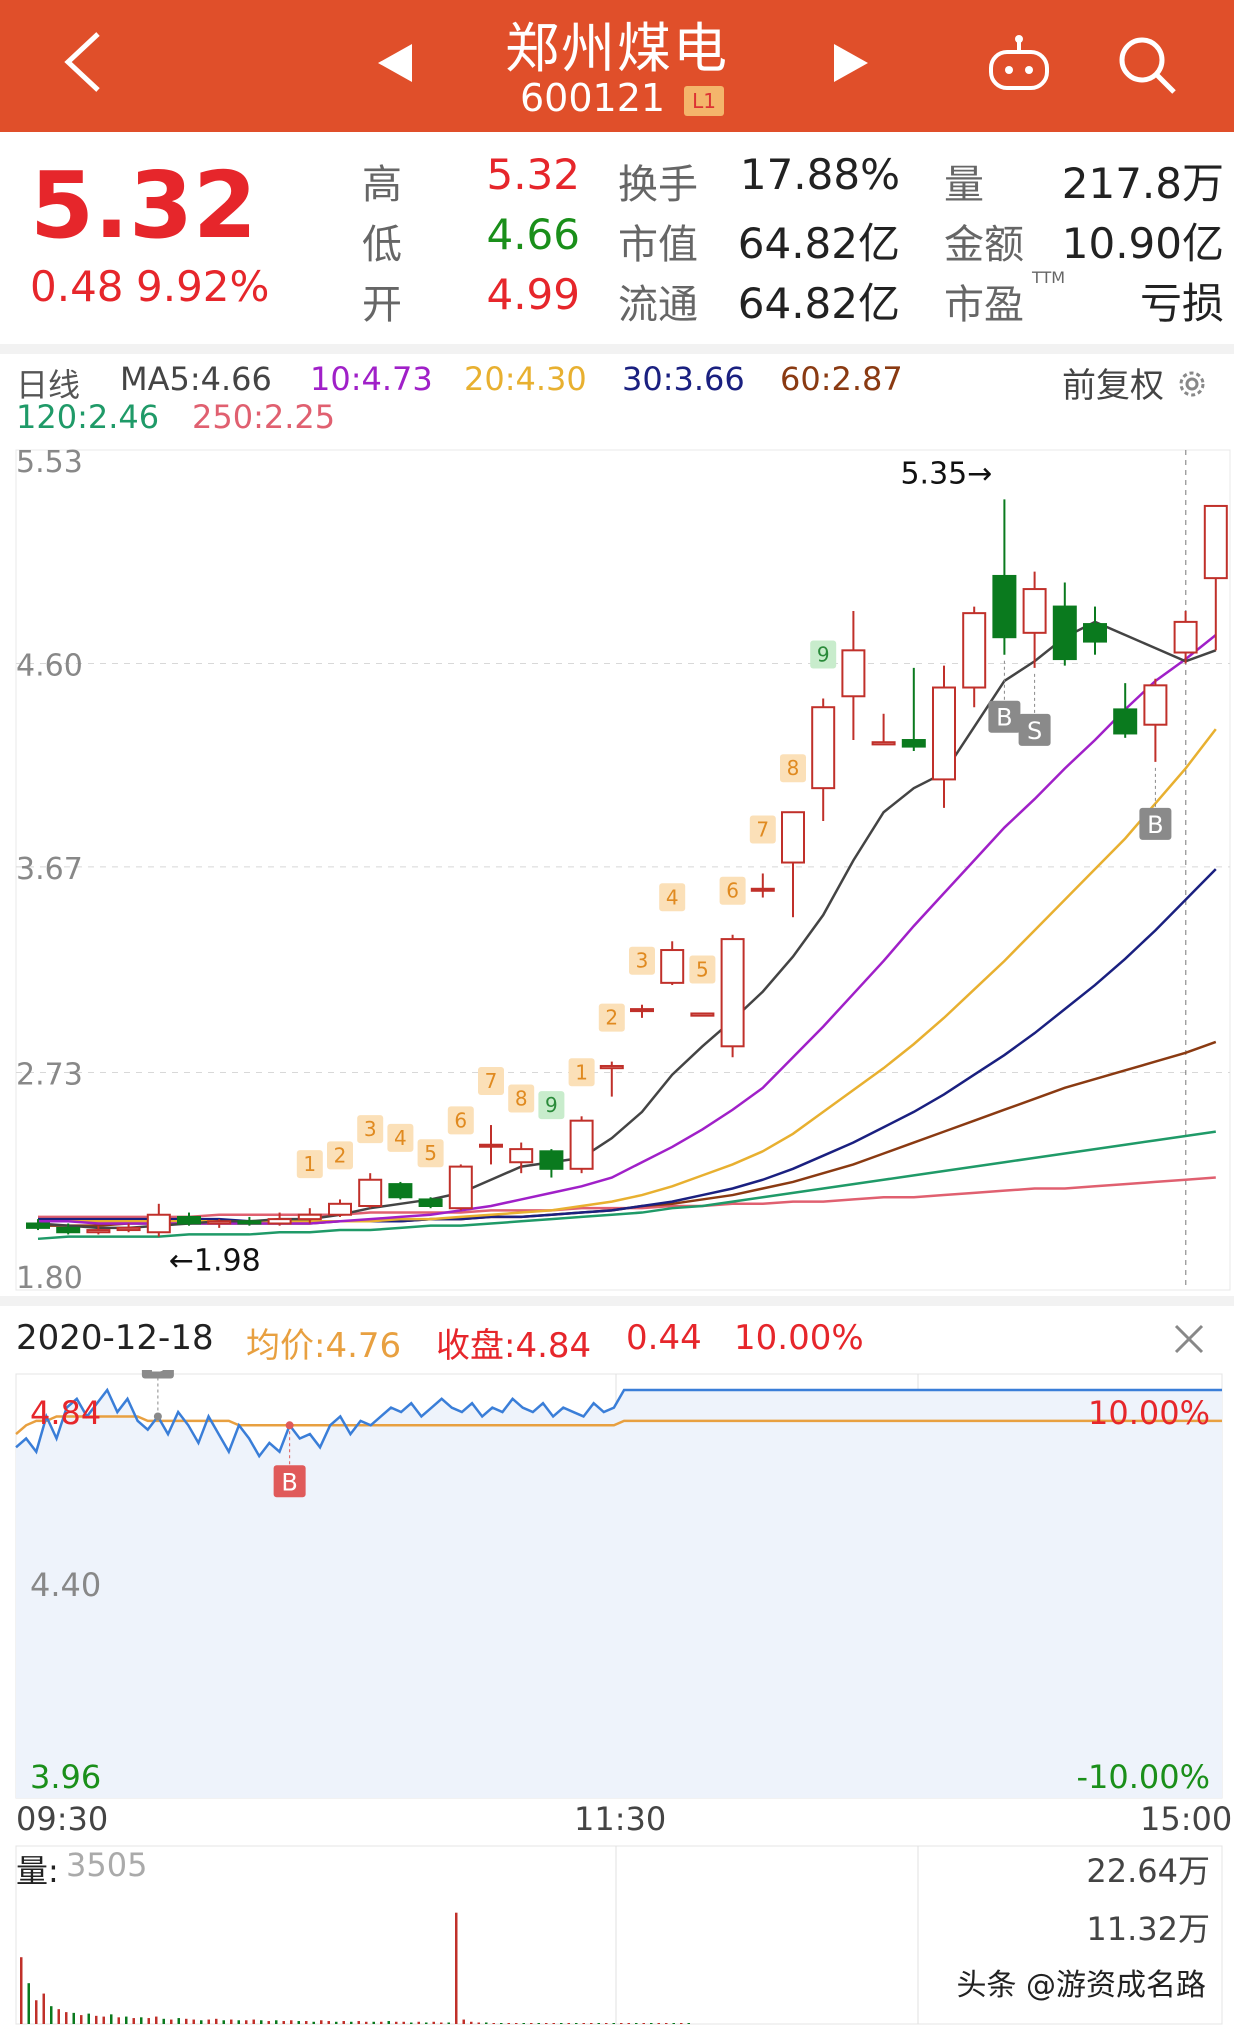 The height and width of the screenshot is (2025, 1234). I want to click on search-icon, so click(1147, 65).